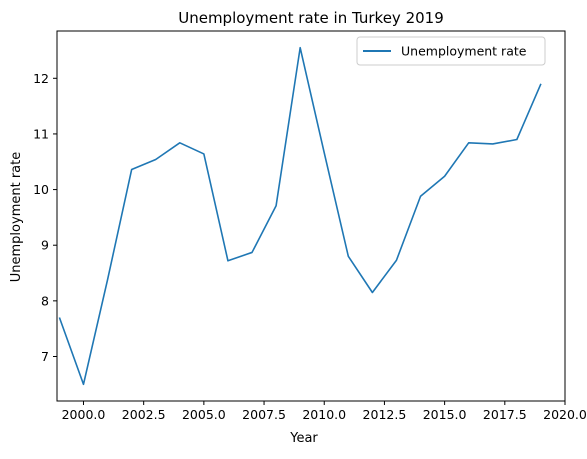 The image size is (587, 459). What do you see at coordinates (41, 189) in the screenshot?
I see `y-tick-label: 10` at bounding box center [41, 189].